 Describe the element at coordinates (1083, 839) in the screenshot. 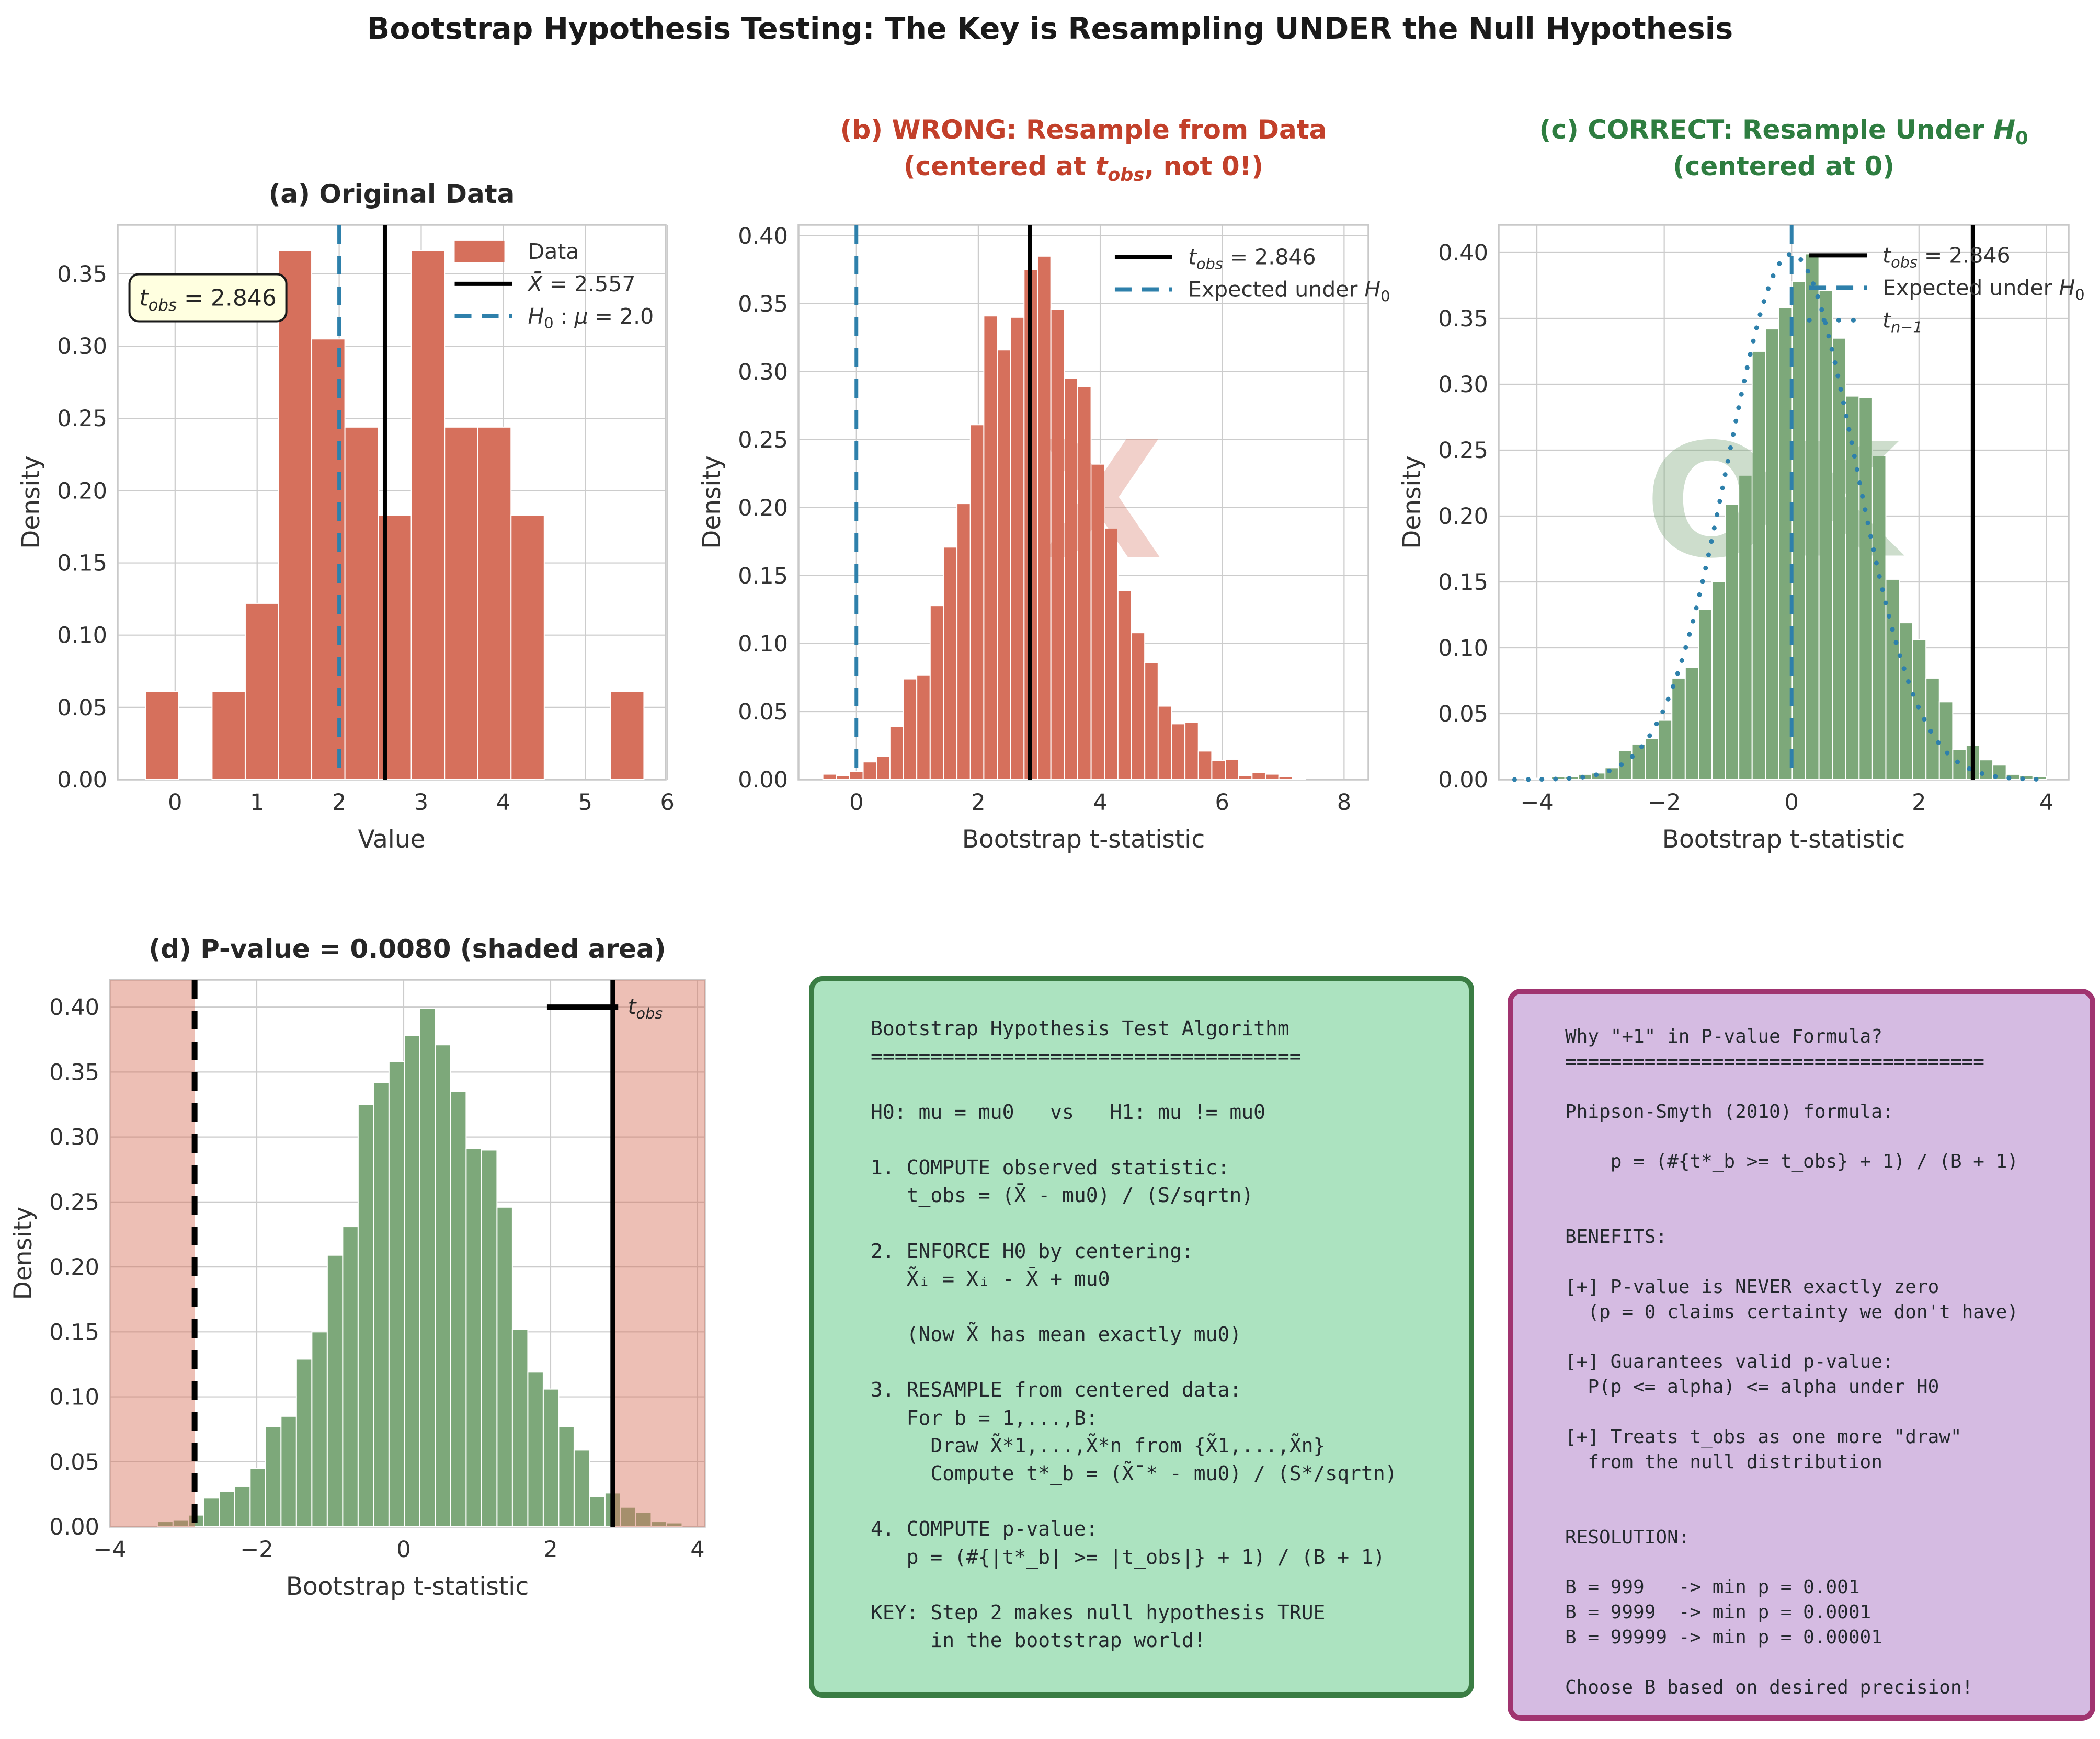

I see `x-axis-label: Bootstrap t-statistic` at that location.